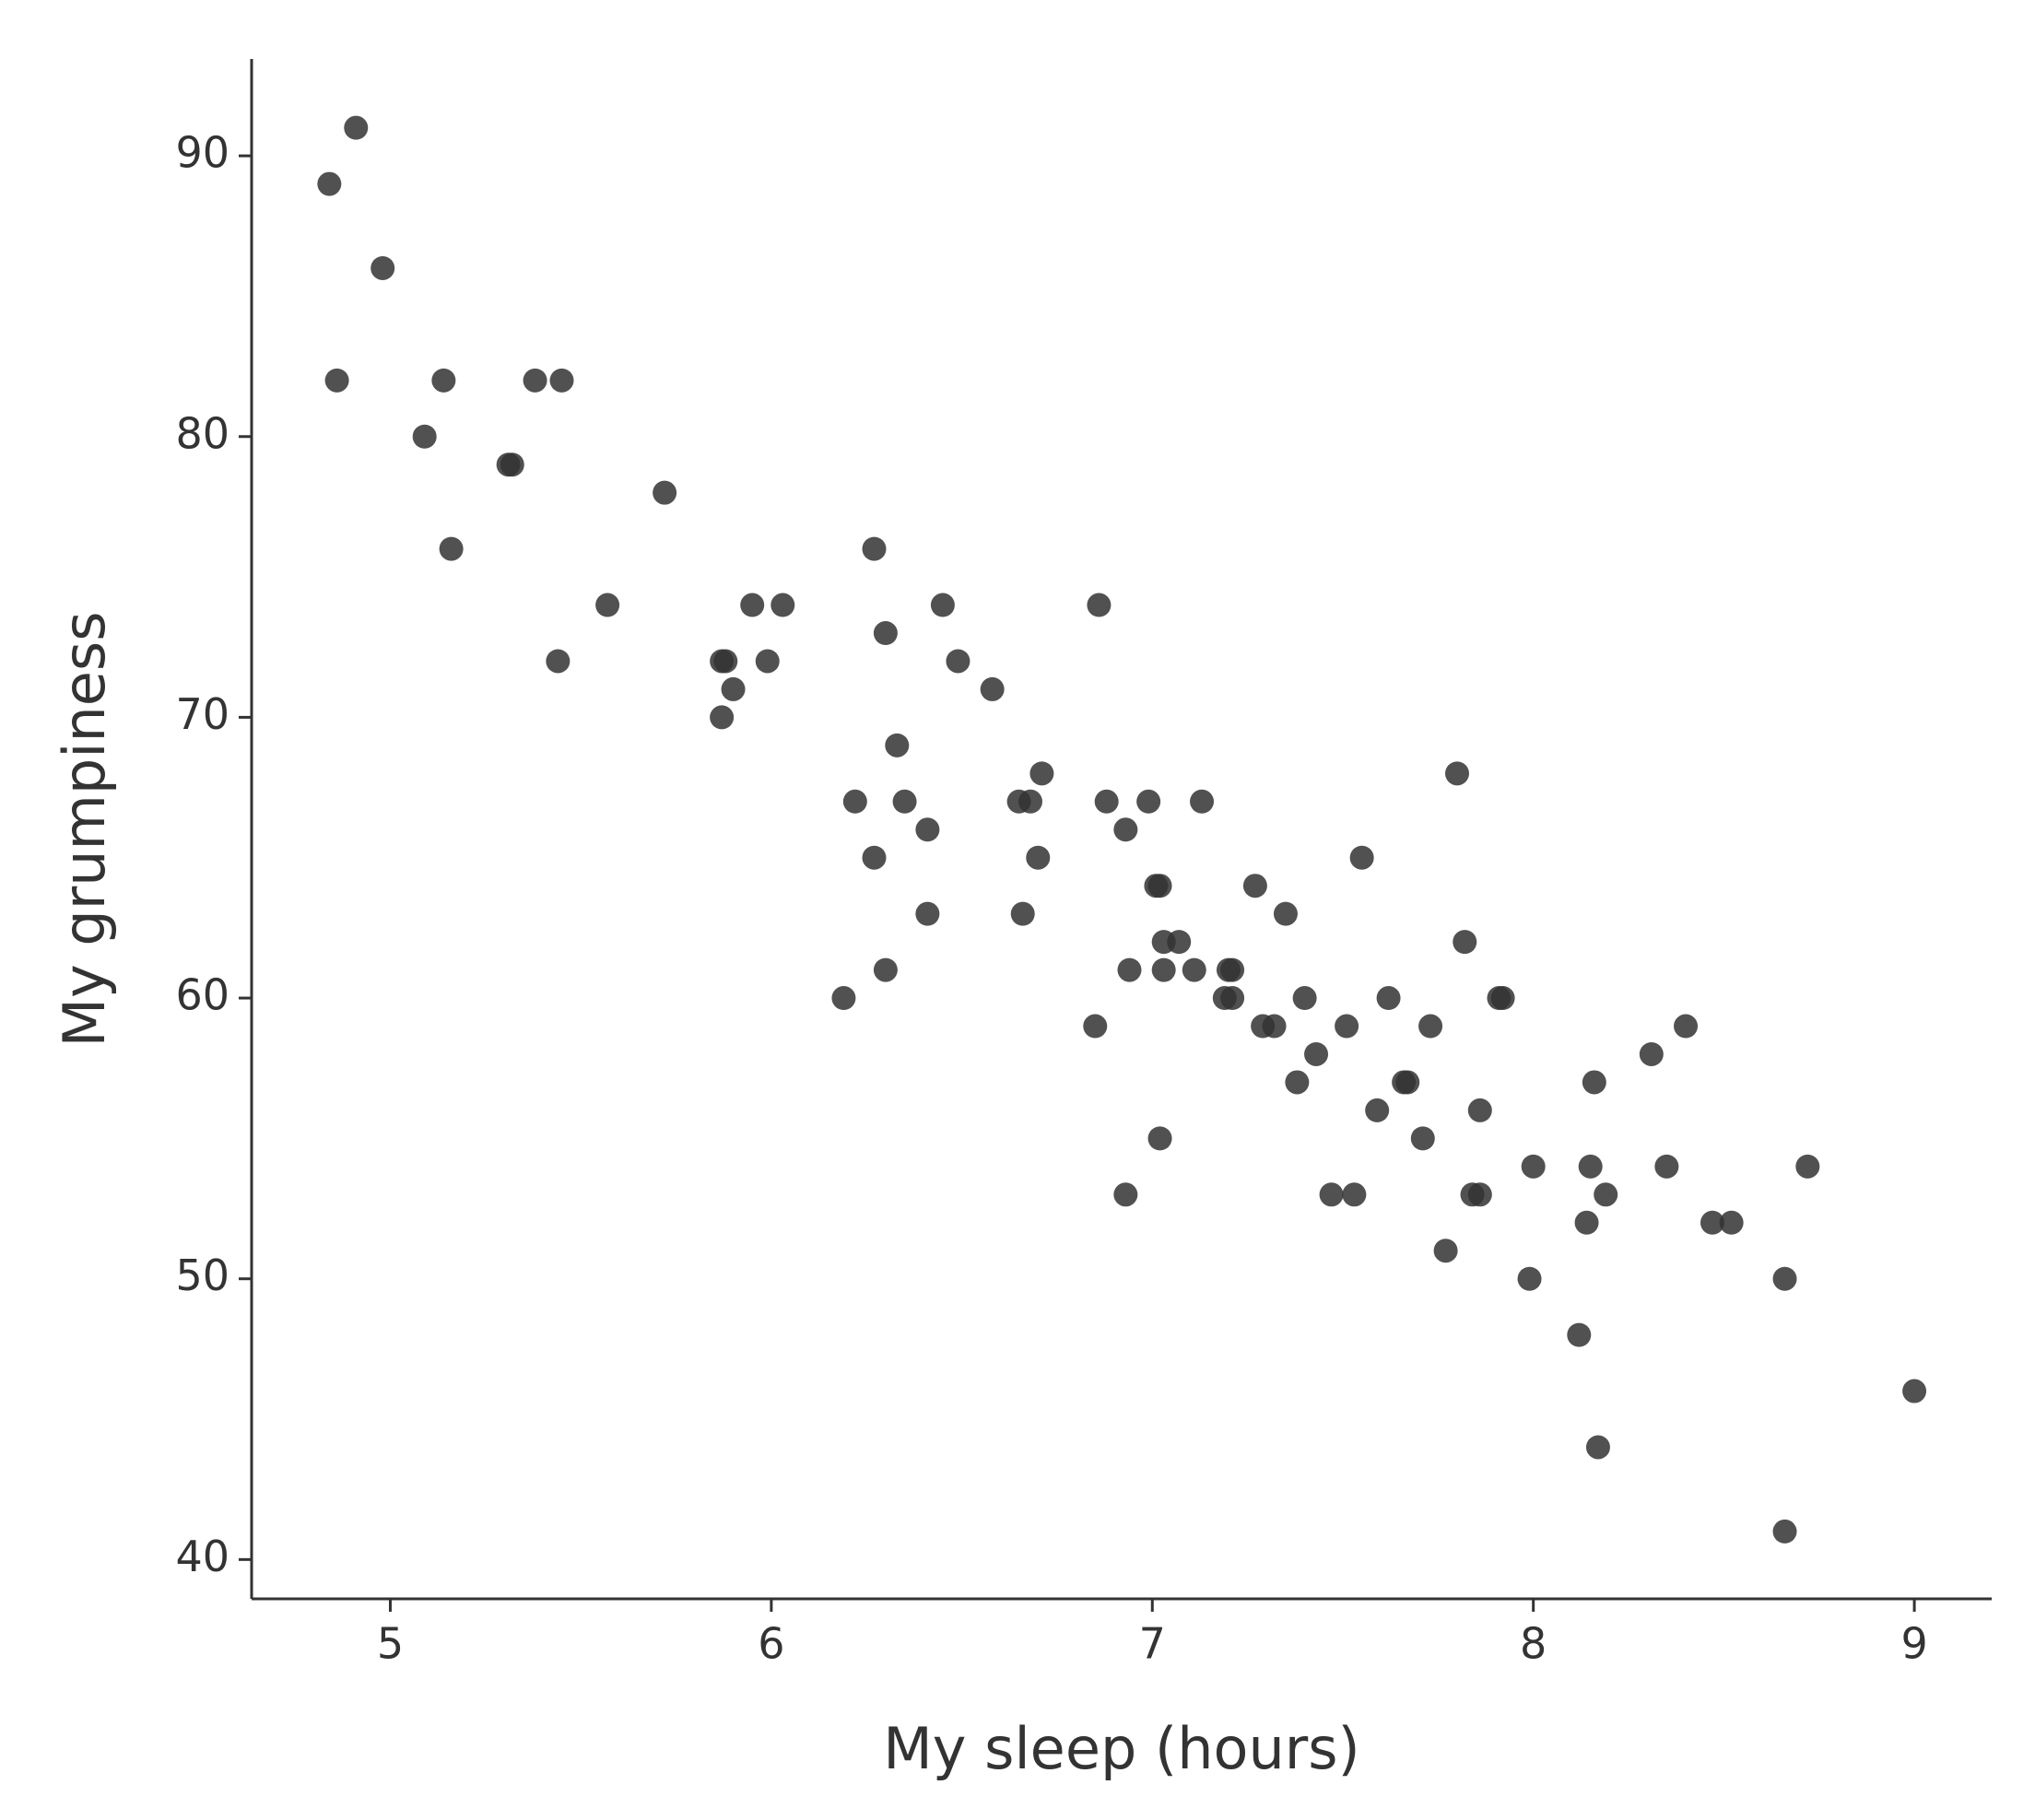  I want to click on y-tick-label: 50, so click(202, 1275).